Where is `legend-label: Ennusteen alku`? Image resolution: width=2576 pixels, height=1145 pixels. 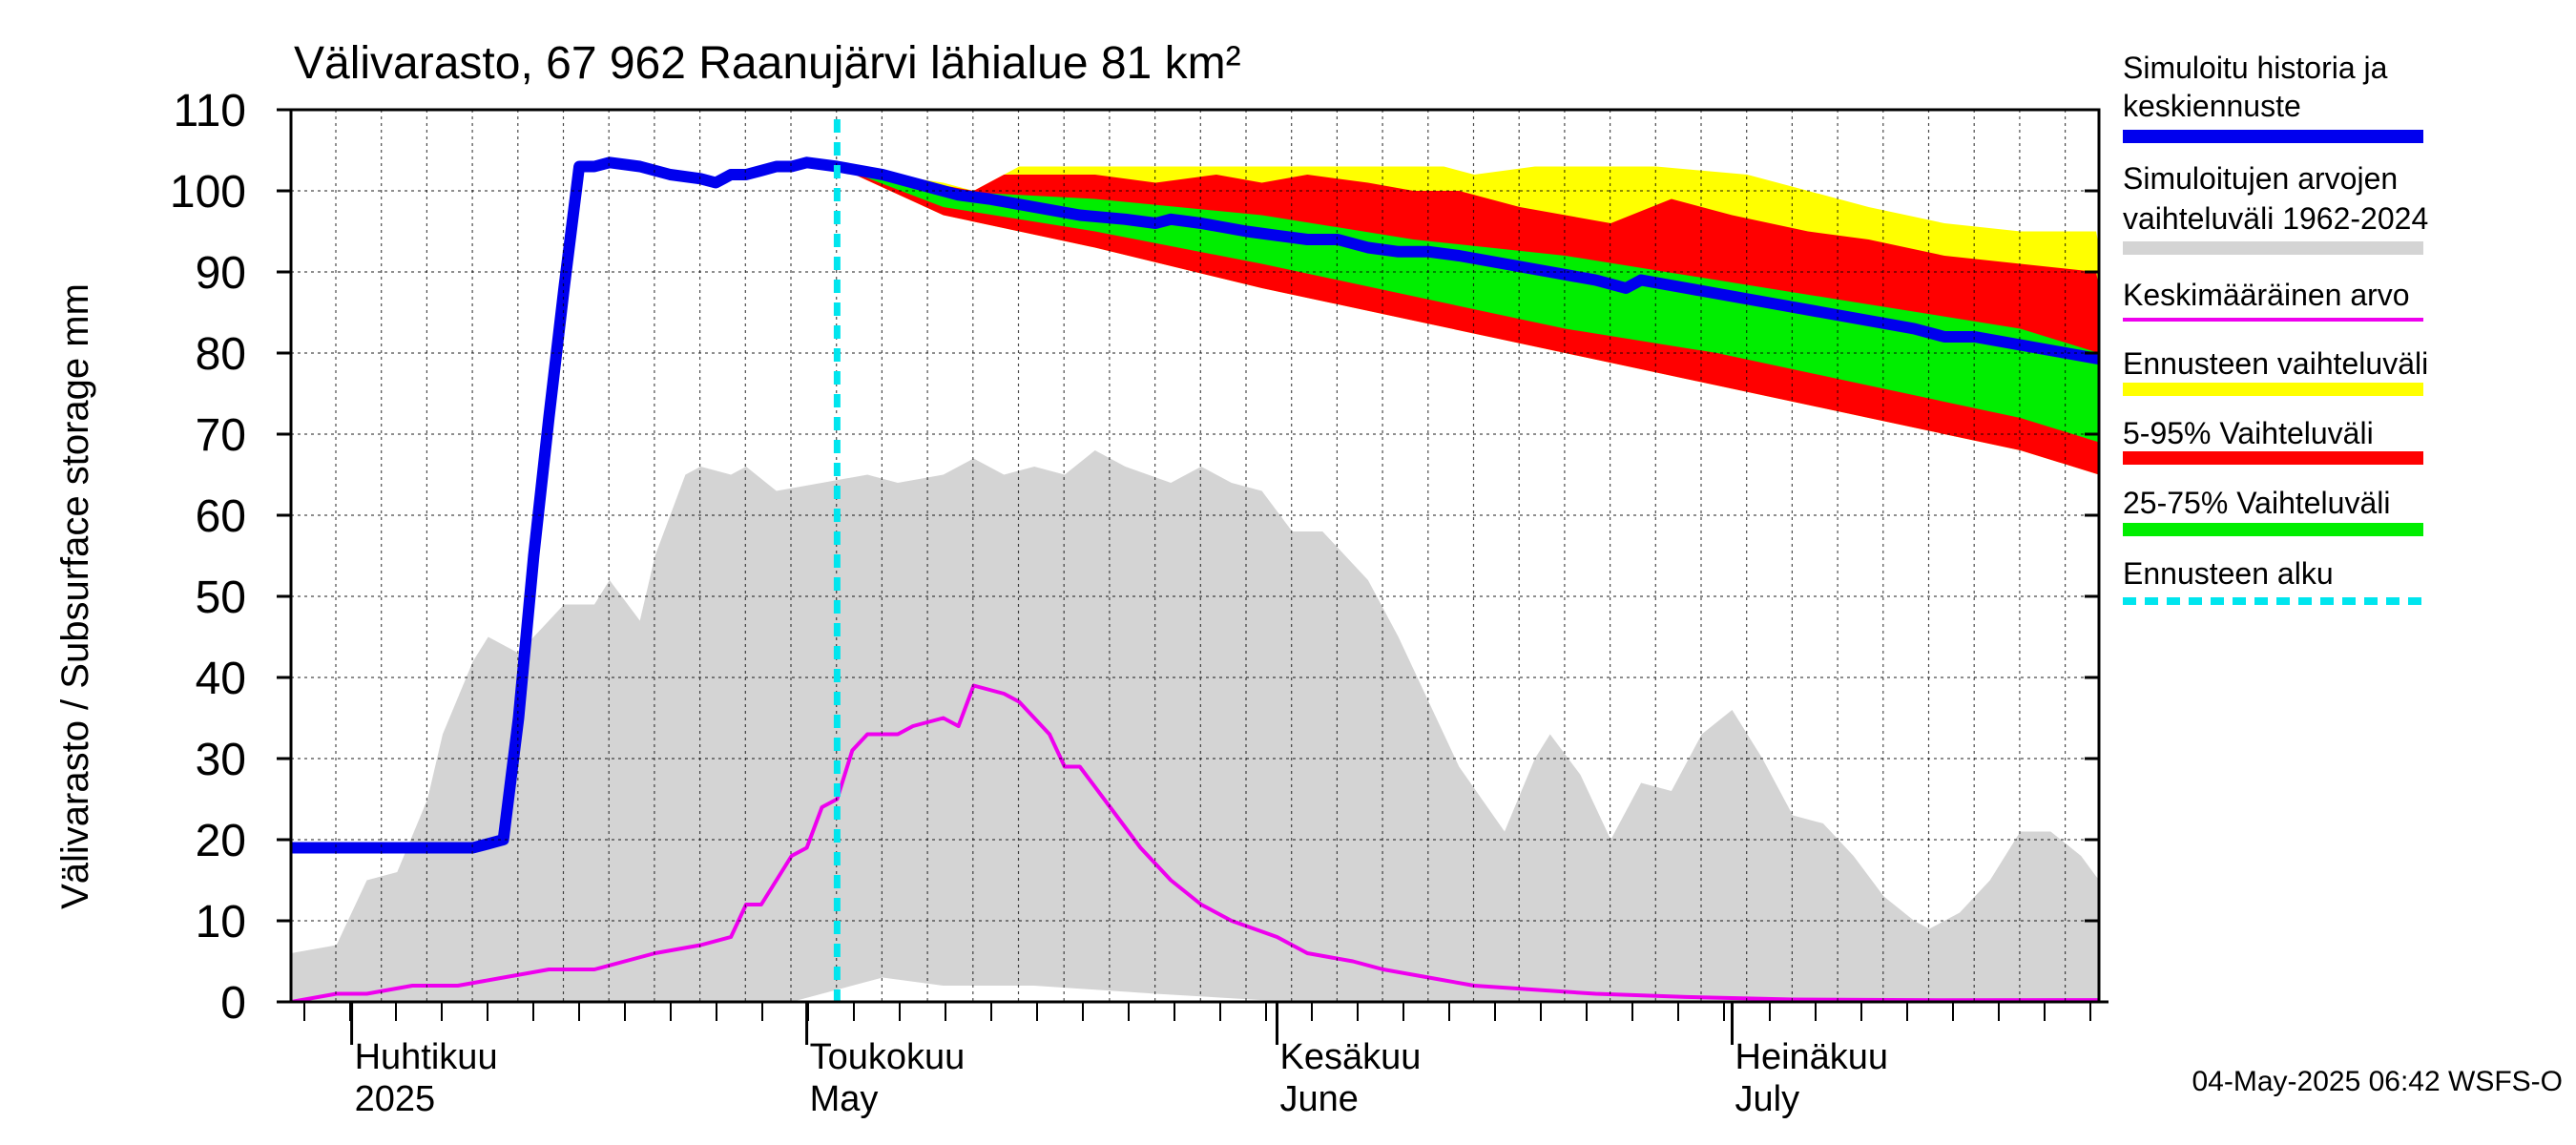 legend-label: Ennusteen alku is located at coordinates (2228, 573).